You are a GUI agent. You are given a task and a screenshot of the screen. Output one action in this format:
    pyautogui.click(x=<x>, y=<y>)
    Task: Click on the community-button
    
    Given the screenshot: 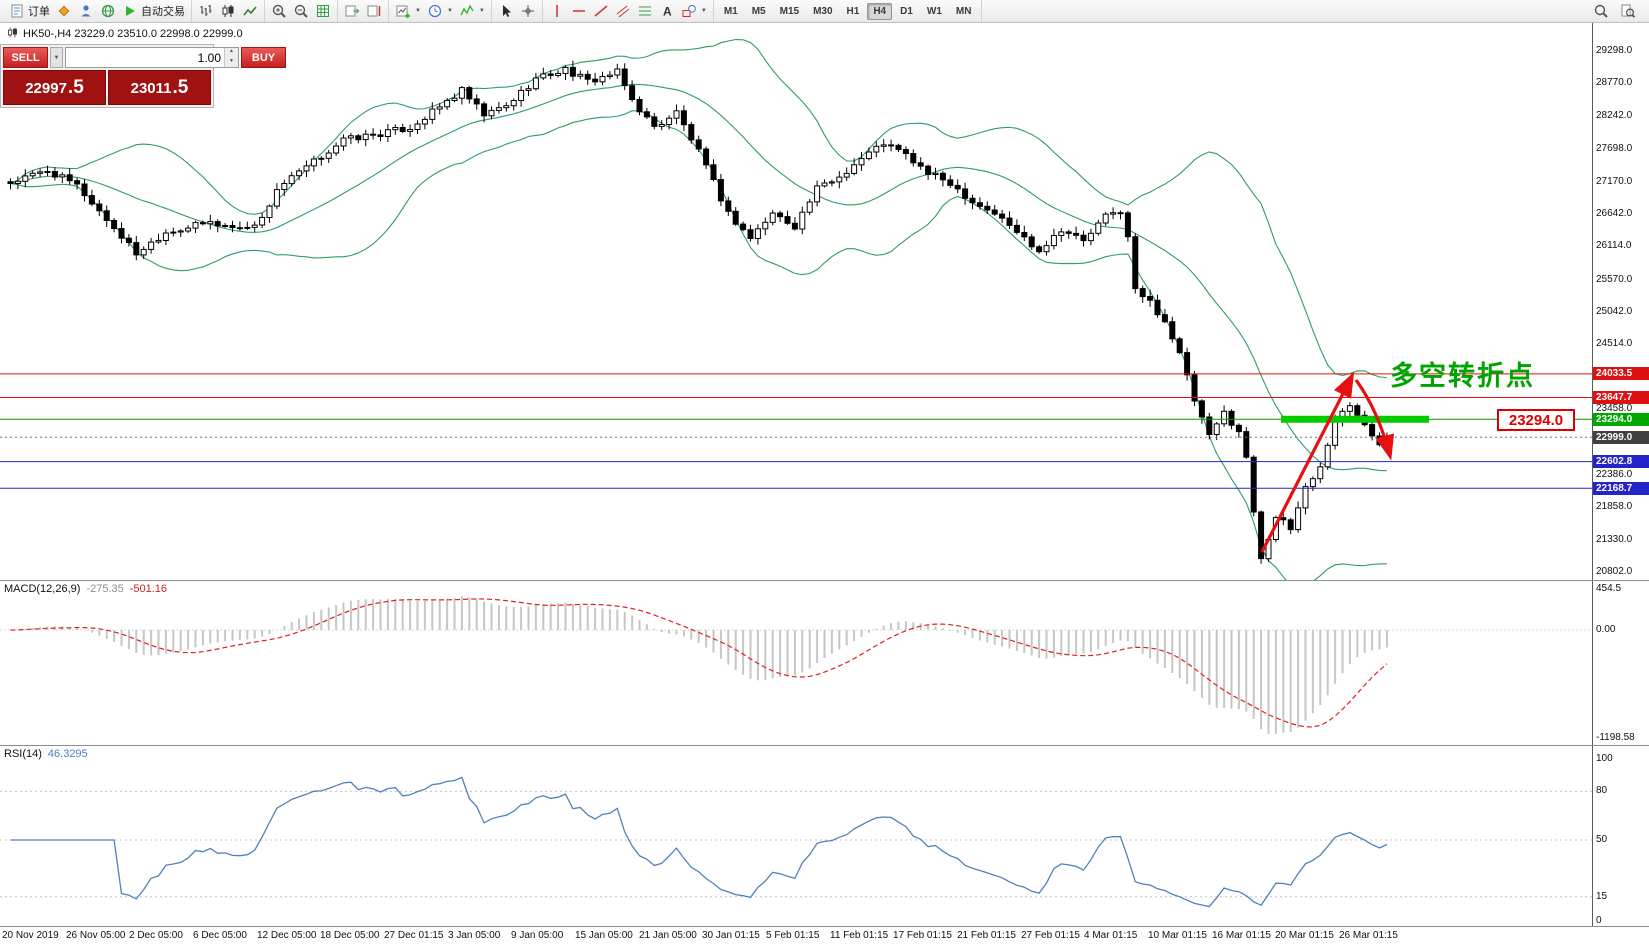 What is the action you would take?
    pyautogui.click(x=108, y=11)
    